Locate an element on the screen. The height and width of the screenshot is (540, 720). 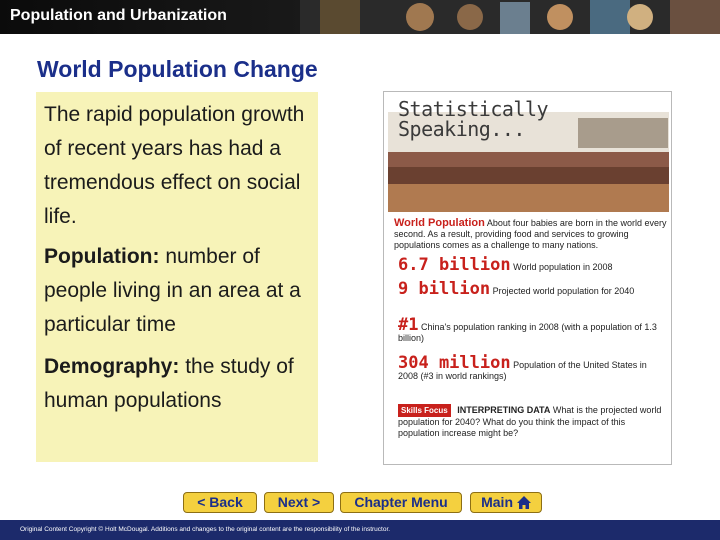
back-button: < Back is located at coordinates (220, 502).